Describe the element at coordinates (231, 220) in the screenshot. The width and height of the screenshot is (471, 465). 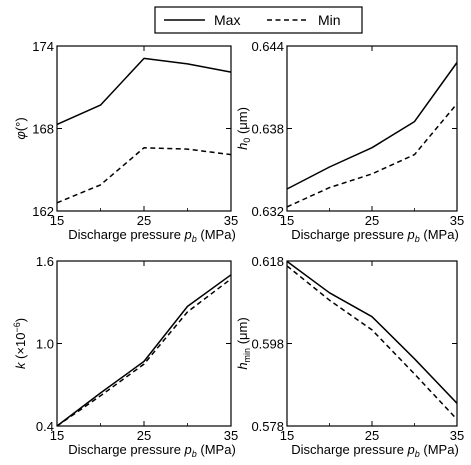
I see `phi-xtick-label: 35` at that location.